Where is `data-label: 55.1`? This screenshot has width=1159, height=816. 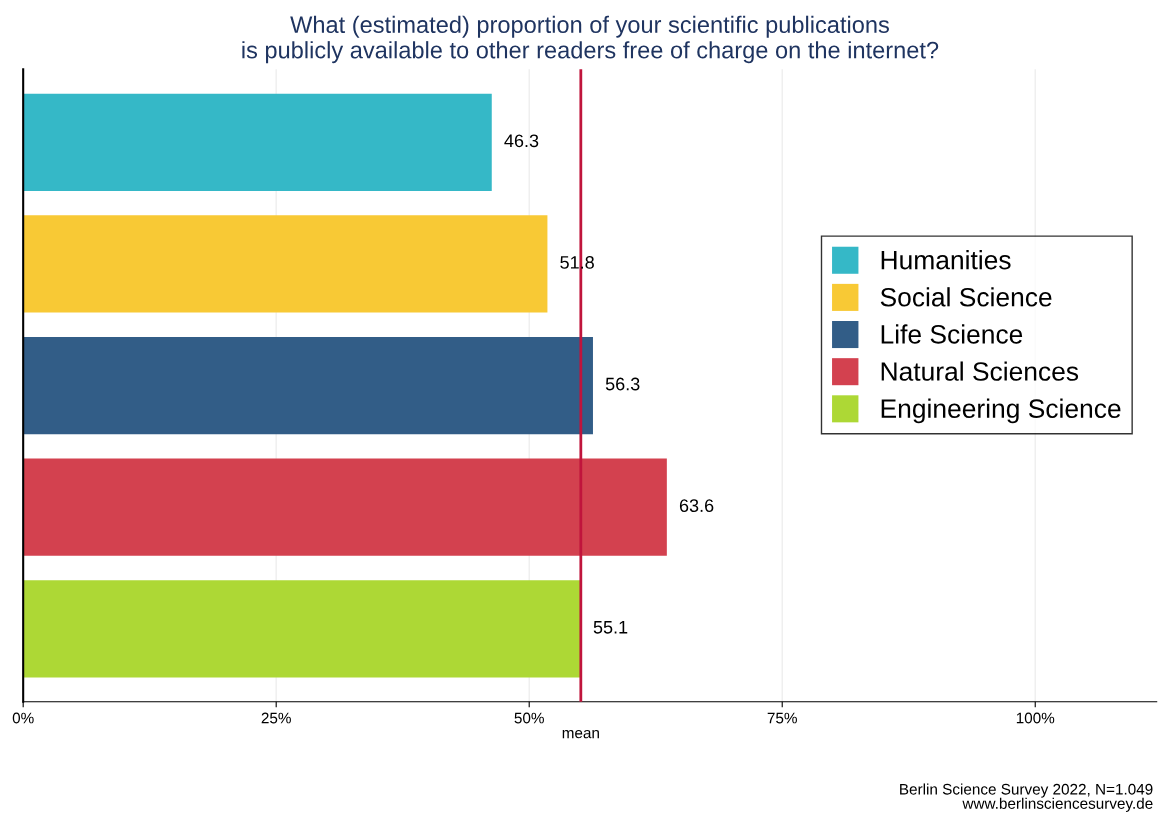 data-label: 55.1 is located at coordinates (610, 627).